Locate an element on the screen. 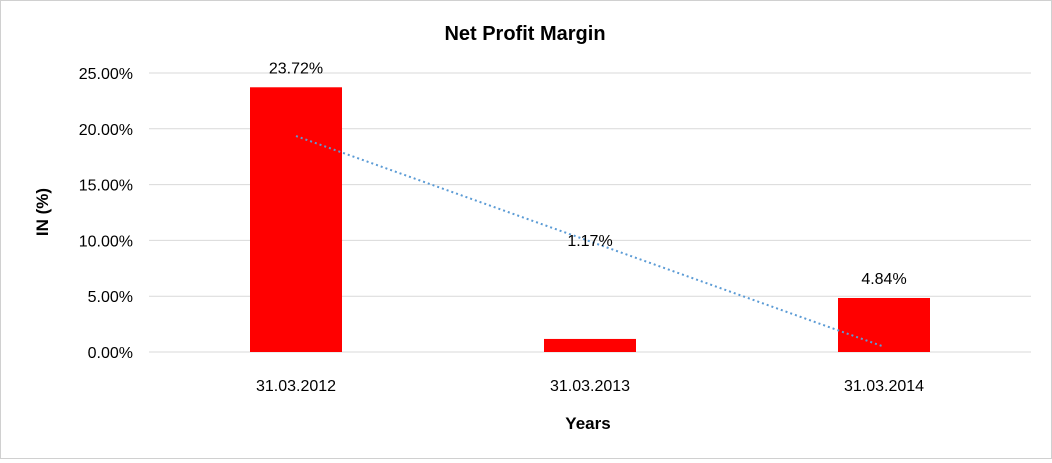  y-tick-label: 0.00% is located at coordinates (110, 353).